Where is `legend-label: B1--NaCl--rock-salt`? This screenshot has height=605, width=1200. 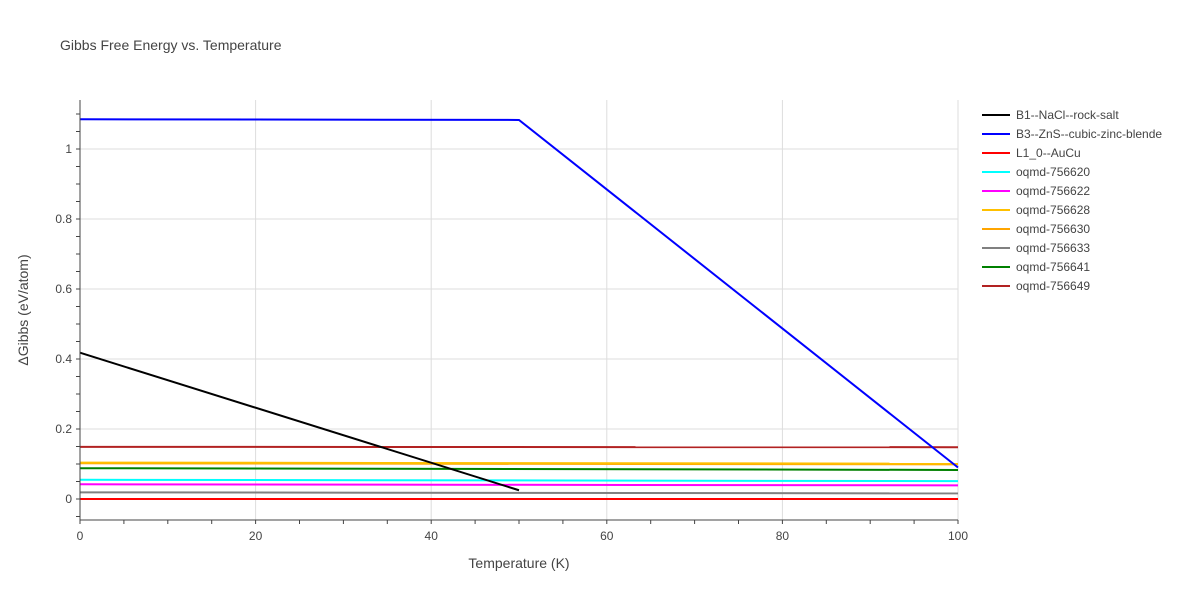
legend-label: B1--NaCl--rock-salt is located at coordinates (1067, 115).